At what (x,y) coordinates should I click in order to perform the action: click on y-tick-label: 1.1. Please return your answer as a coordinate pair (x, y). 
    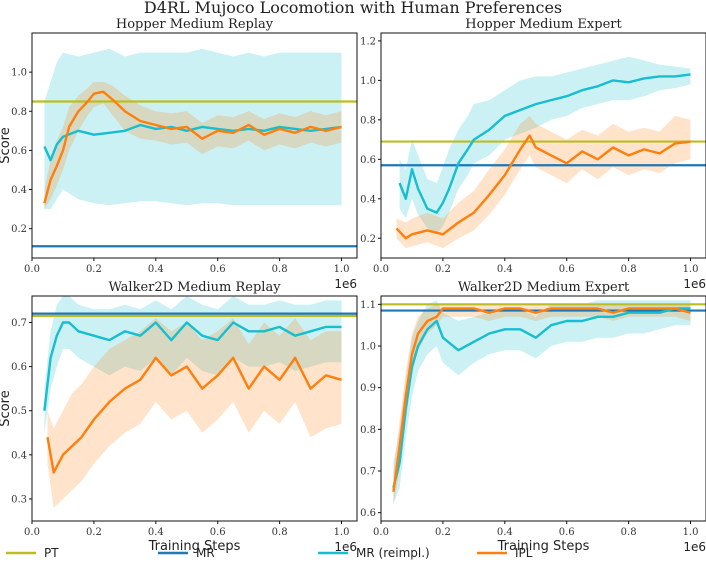
    Looking at the image, I should click on (368, 305).